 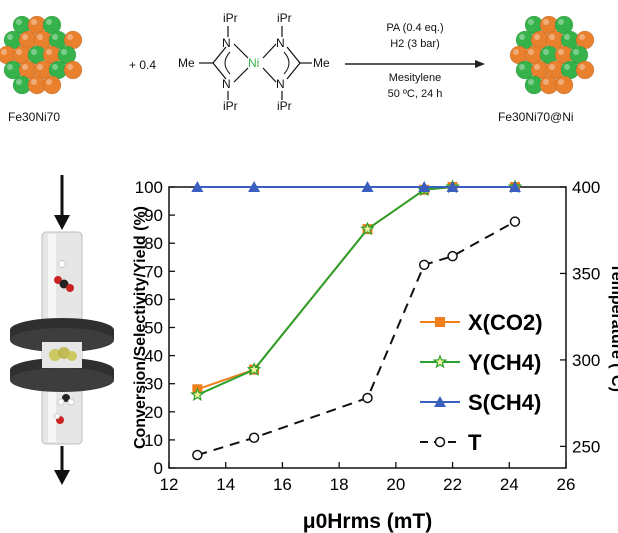 I want to click on y-left-tick-label: 20, so click(x=153, y=412).